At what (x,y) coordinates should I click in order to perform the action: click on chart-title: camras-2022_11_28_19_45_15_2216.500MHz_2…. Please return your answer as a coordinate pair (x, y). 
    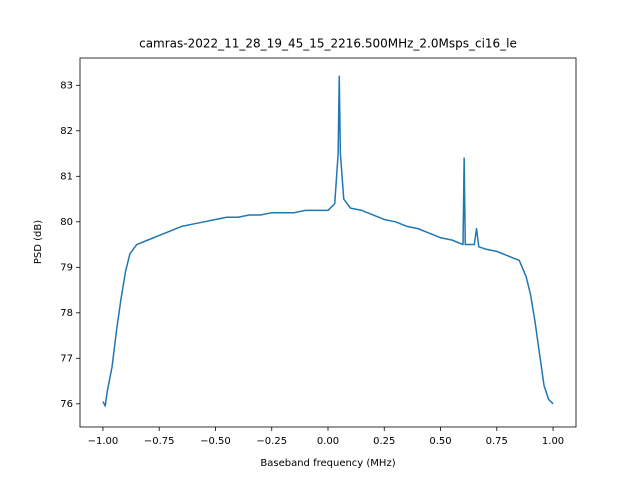
    Looking at the image, I should click on (328, 44).